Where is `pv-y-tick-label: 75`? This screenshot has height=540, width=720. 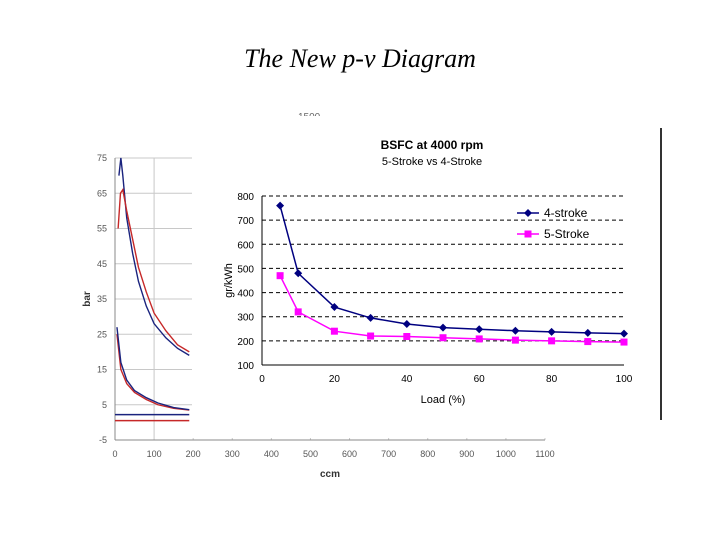 pv-y-tick-label: 75 is located at coordinates (102, 158).